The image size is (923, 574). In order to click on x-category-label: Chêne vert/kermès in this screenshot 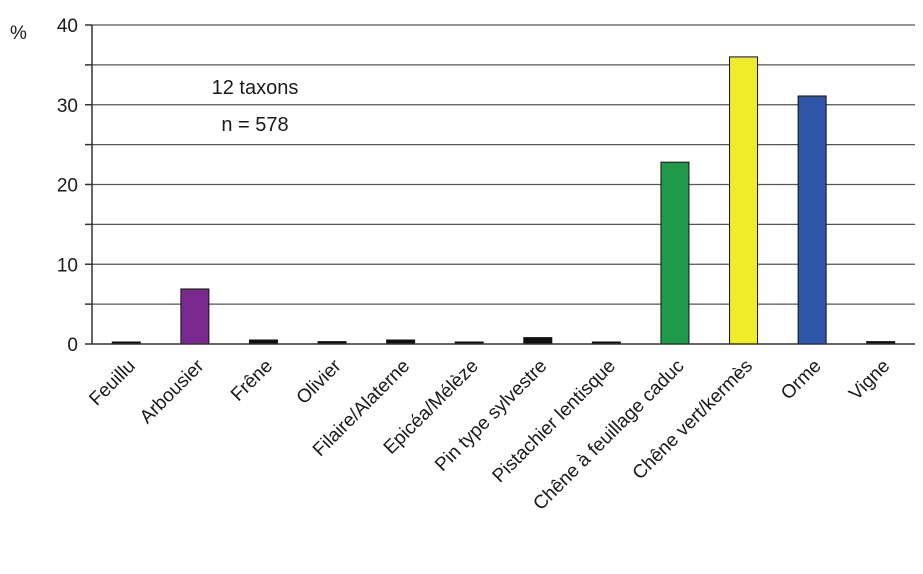, I will do `click(693, 420)`.